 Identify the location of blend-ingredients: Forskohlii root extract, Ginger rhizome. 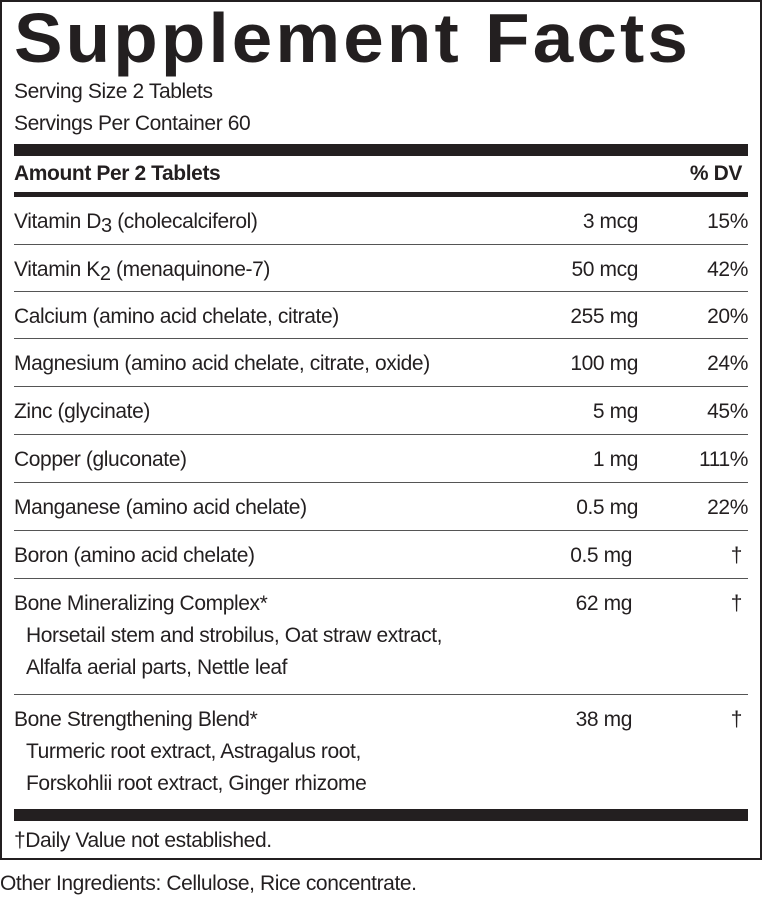
(196, 783).